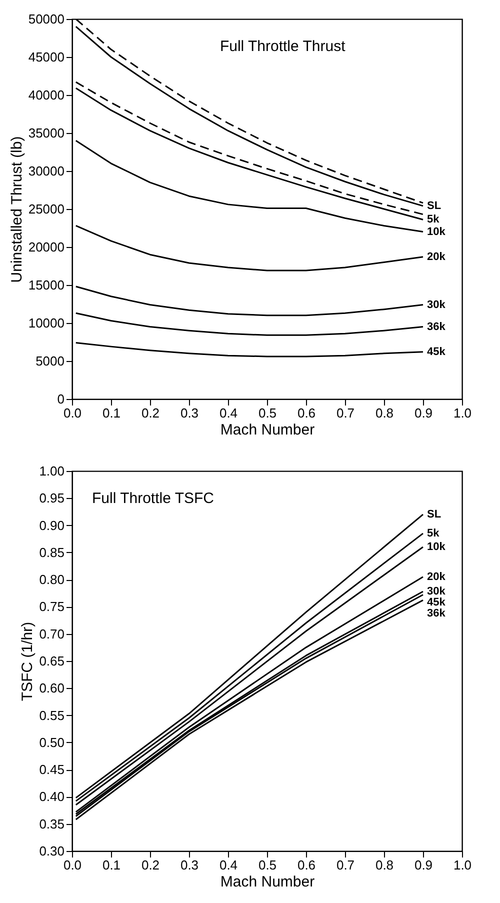  I want to click on y-axis-title: Uninstalled Thrust (lb), so click(17, 209).